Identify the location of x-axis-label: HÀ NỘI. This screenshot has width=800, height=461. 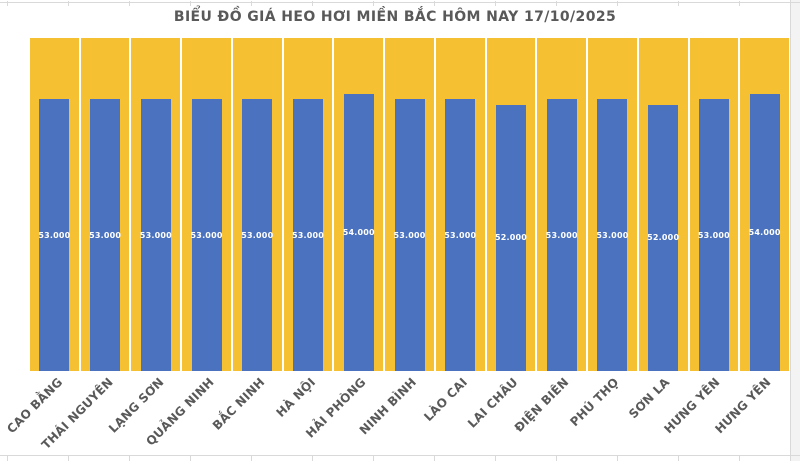
(296, 397).